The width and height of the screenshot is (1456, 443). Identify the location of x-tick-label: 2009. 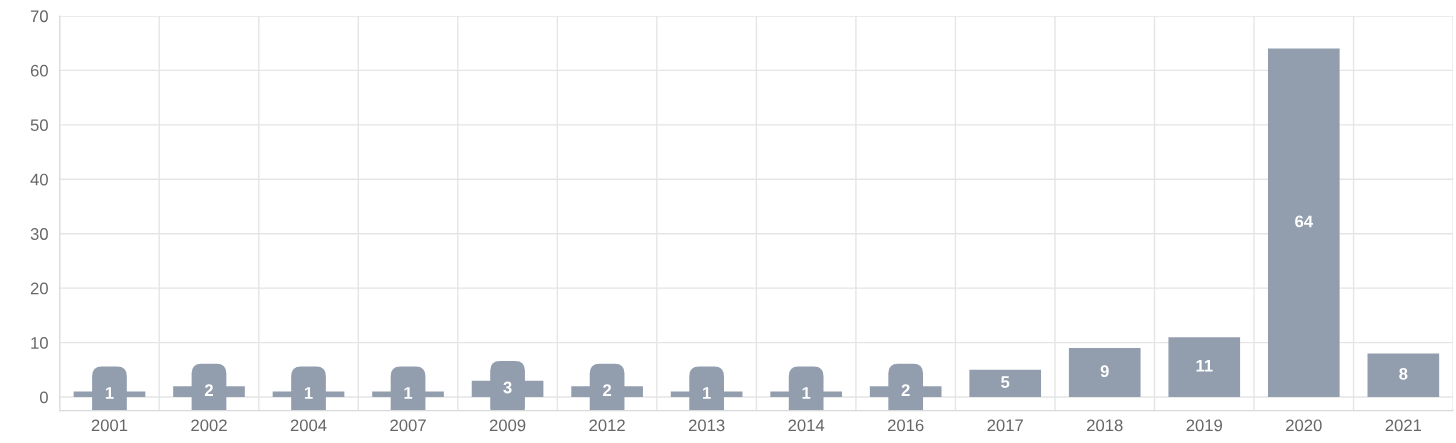
(507, 425).